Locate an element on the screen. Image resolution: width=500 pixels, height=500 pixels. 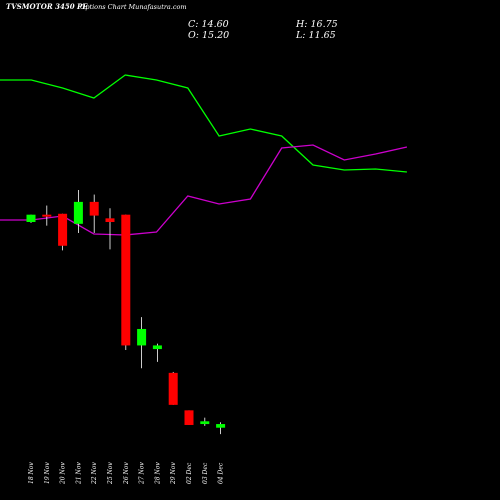
x-tick-label: 20 Nov is located at coordinates (63, 473).